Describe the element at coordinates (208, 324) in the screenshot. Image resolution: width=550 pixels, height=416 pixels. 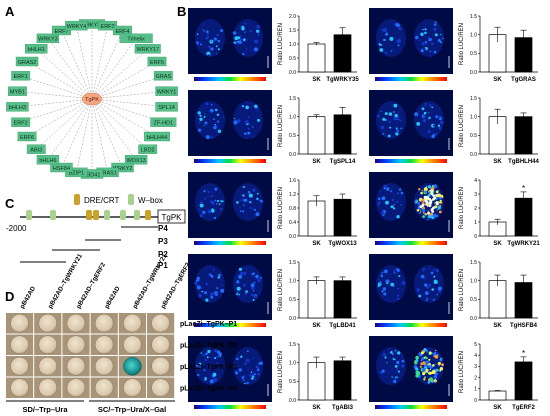
I see `row-label: pLacZi–TgPK–P1` at that location.